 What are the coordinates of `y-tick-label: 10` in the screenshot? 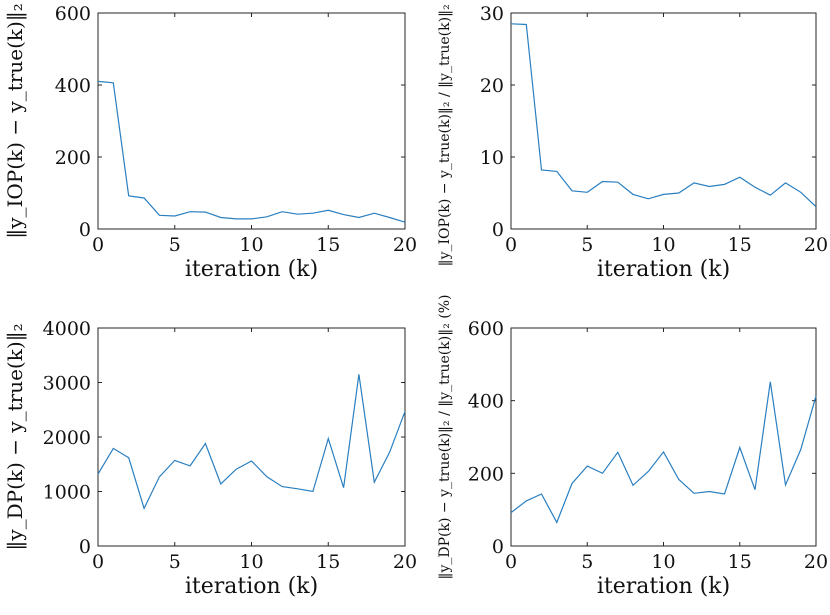 It's located at (492, 158).